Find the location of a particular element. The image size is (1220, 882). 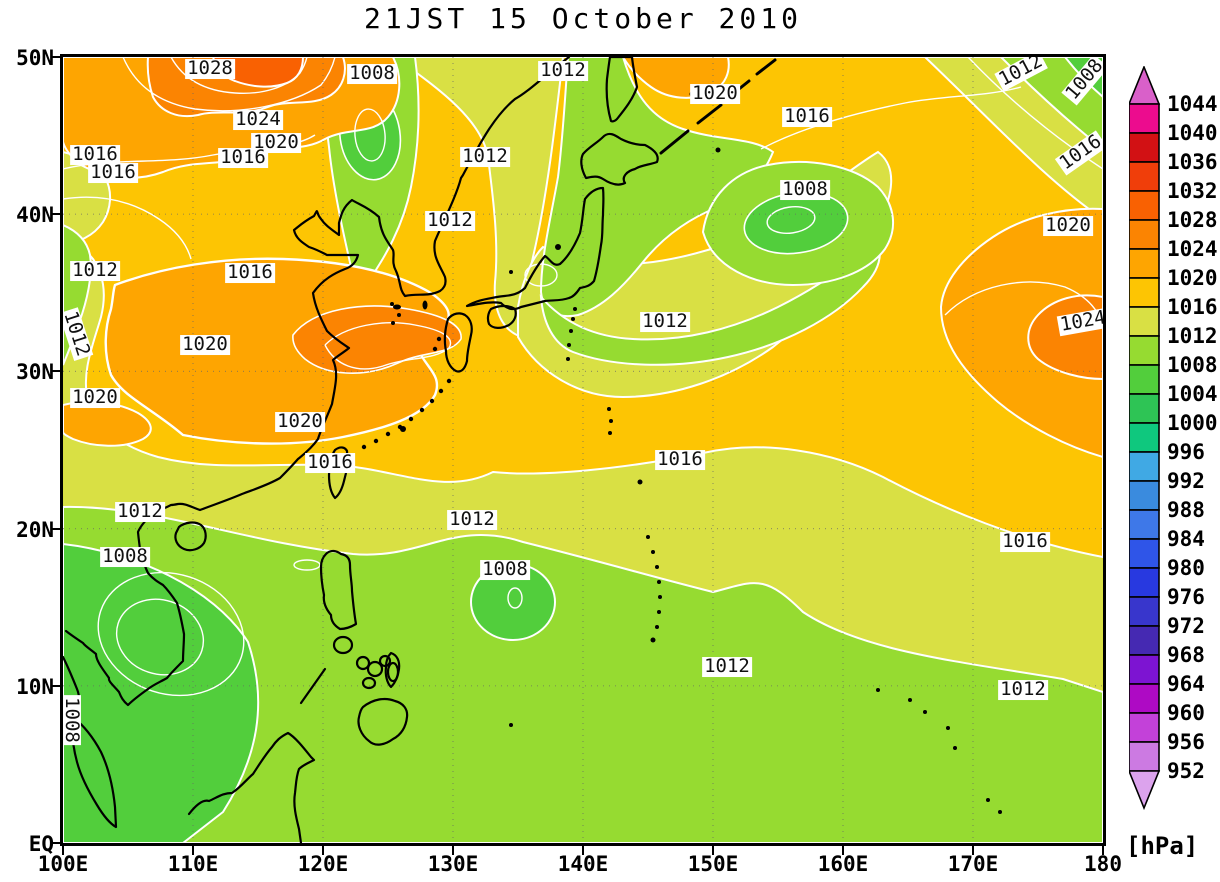

colorbar-arrow-up is located at coordinates (1144, 84).